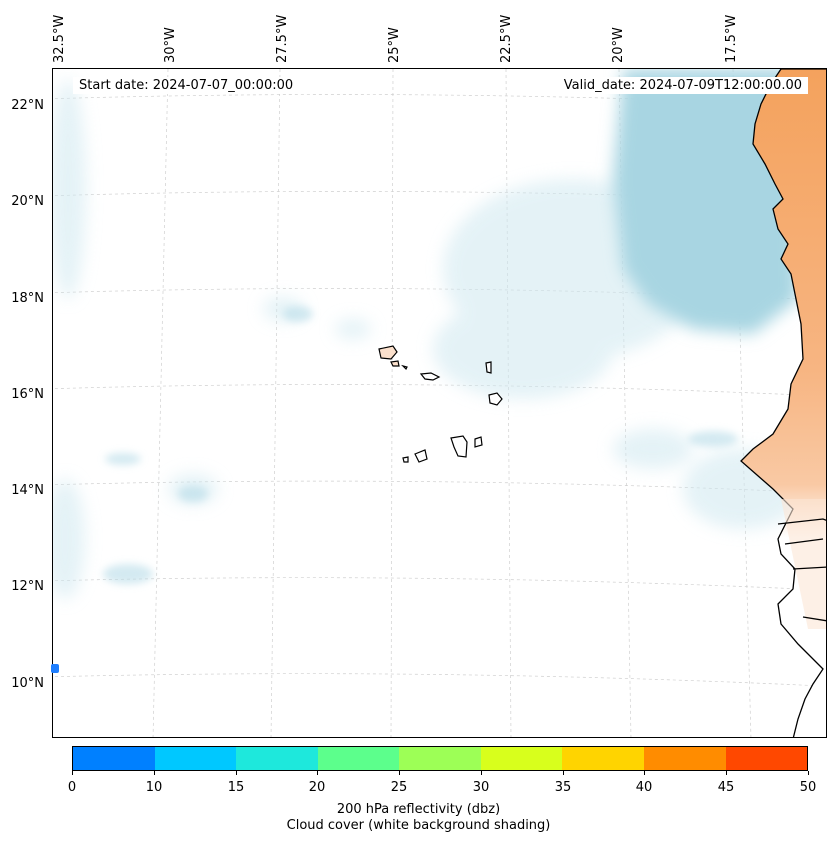 This screenshot has height=843, width=837. What do you see at coordinates (682, 85) in the screenshot?
I see `valid-date-label: Valid_date: 2024-07-09T12:00:00.00` at bounding box center [682, 85].